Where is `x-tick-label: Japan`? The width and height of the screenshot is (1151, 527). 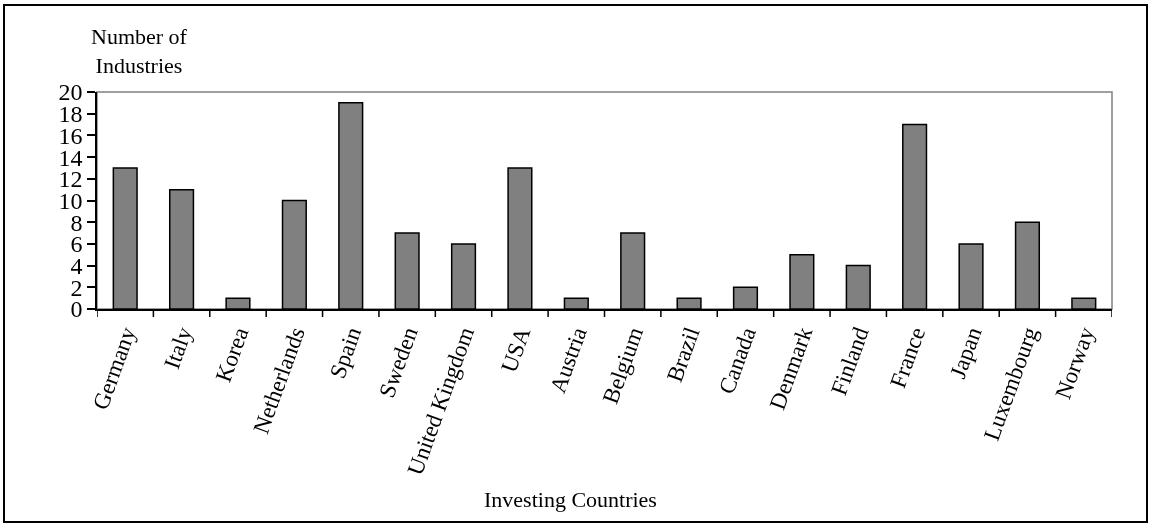 x-tick-label: Japan is located at coordinates (966, 352).